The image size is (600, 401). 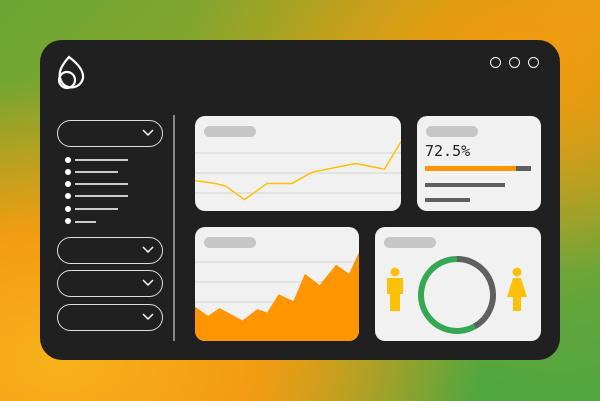 I want to click on line-series, so click(x=298, y=171).